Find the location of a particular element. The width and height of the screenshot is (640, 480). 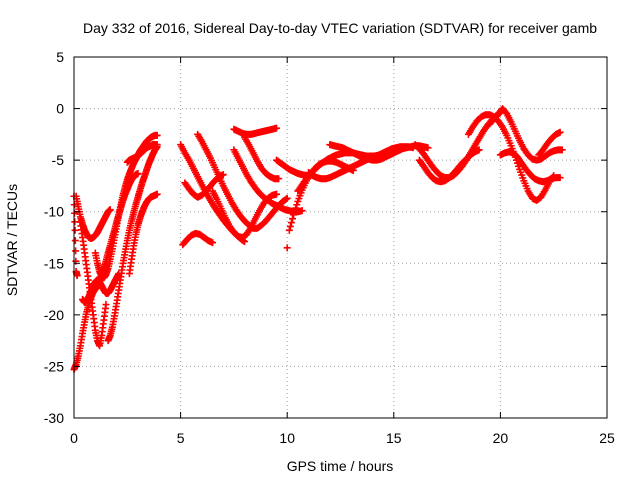

x-tick-label: 20 is located at coordinates (501, 438).